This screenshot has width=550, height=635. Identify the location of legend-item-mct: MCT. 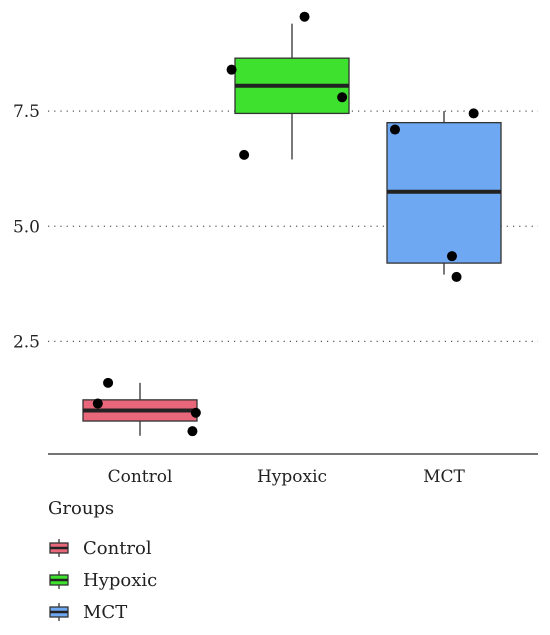
(198, 612).